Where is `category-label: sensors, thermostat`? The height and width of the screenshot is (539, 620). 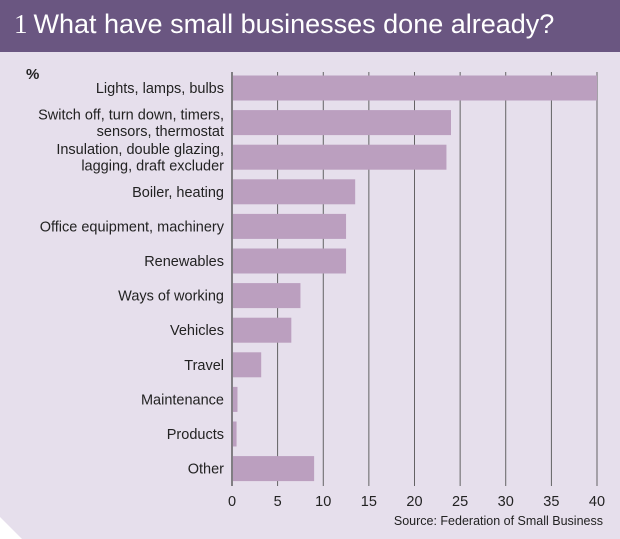
category-label: sensors, thermostat is located at coordinates (160, 132).